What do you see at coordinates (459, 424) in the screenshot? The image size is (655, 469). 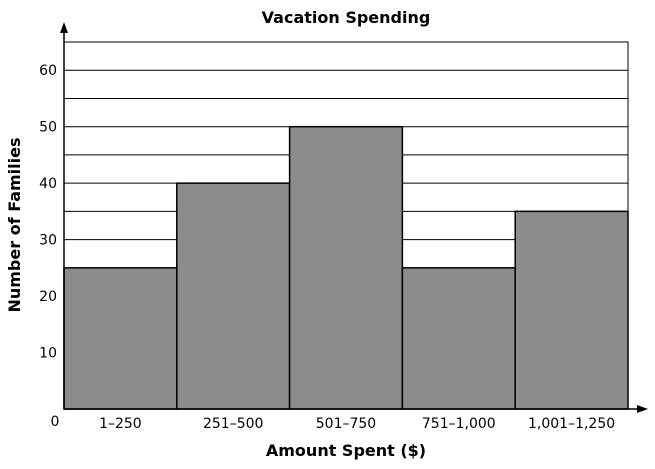 I see `x-tick-label: 751–1,000` at bounding box center [459, 424].